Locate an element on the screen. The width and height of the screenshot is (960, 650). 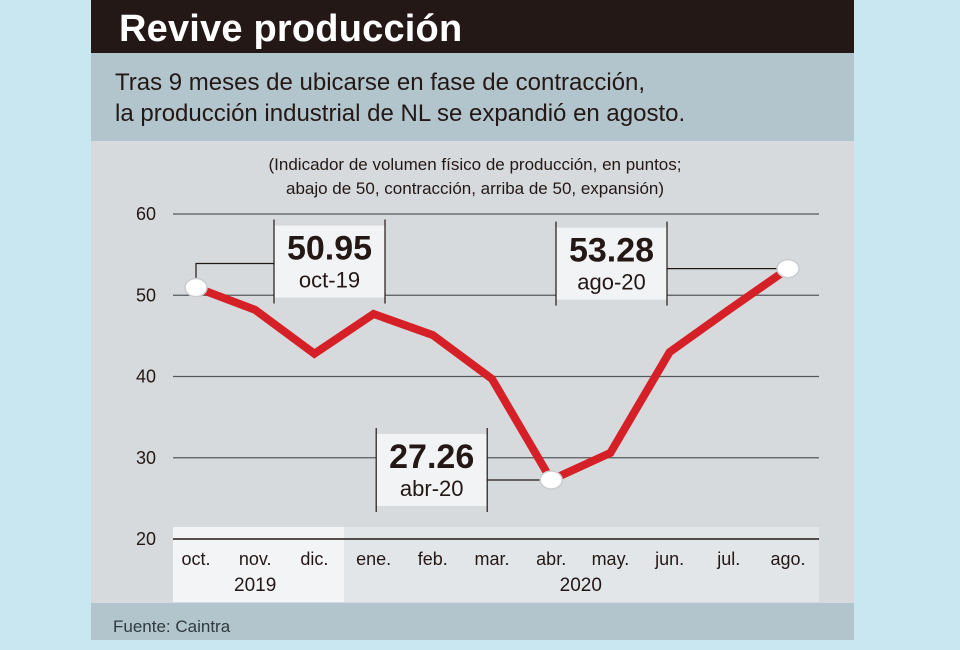
x-tick-label: jun. is located at coordinates (669, 559).